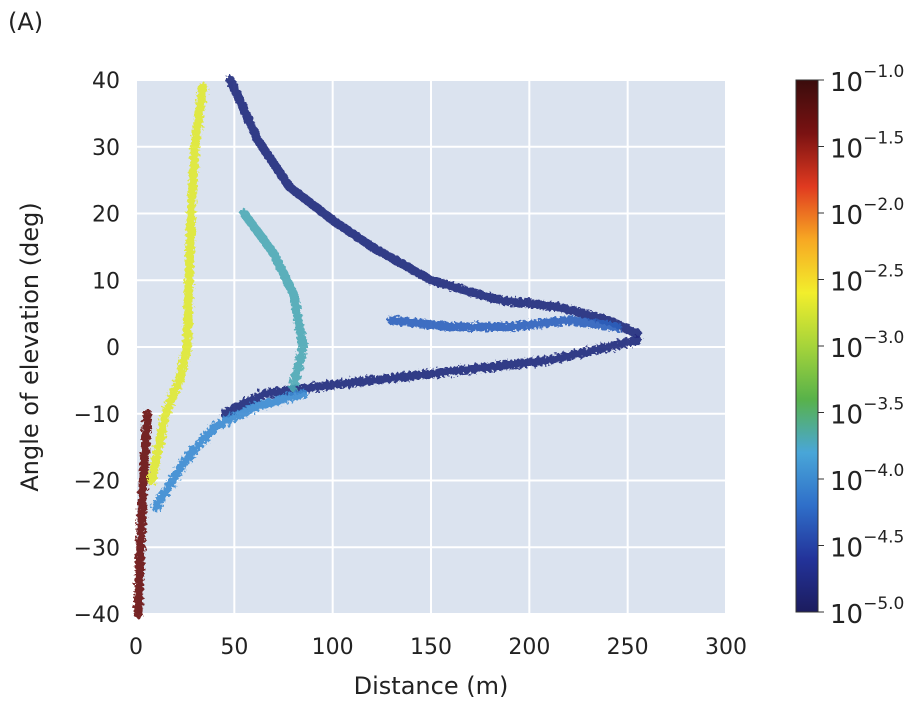 This screenshot has width=915, height=704. Describe the element at coordinates (229, 450) in the screenshot. I see `feature-lower-beam-floor` at that location.